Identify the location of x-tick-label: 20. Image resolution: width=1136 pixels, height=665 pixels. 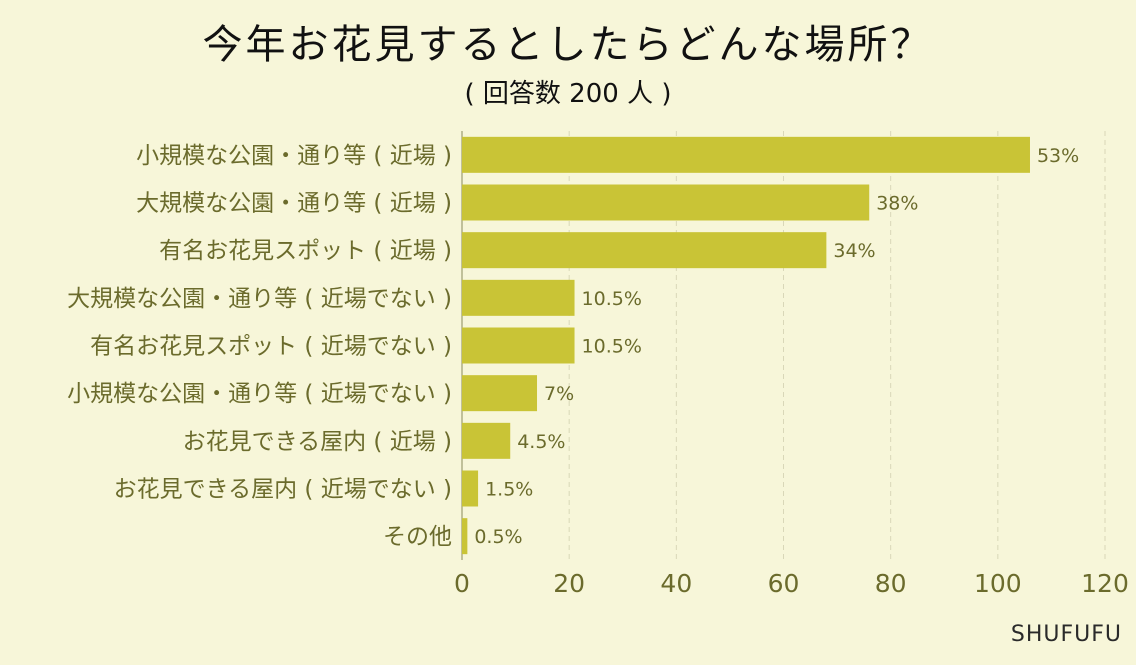
(569, 583).